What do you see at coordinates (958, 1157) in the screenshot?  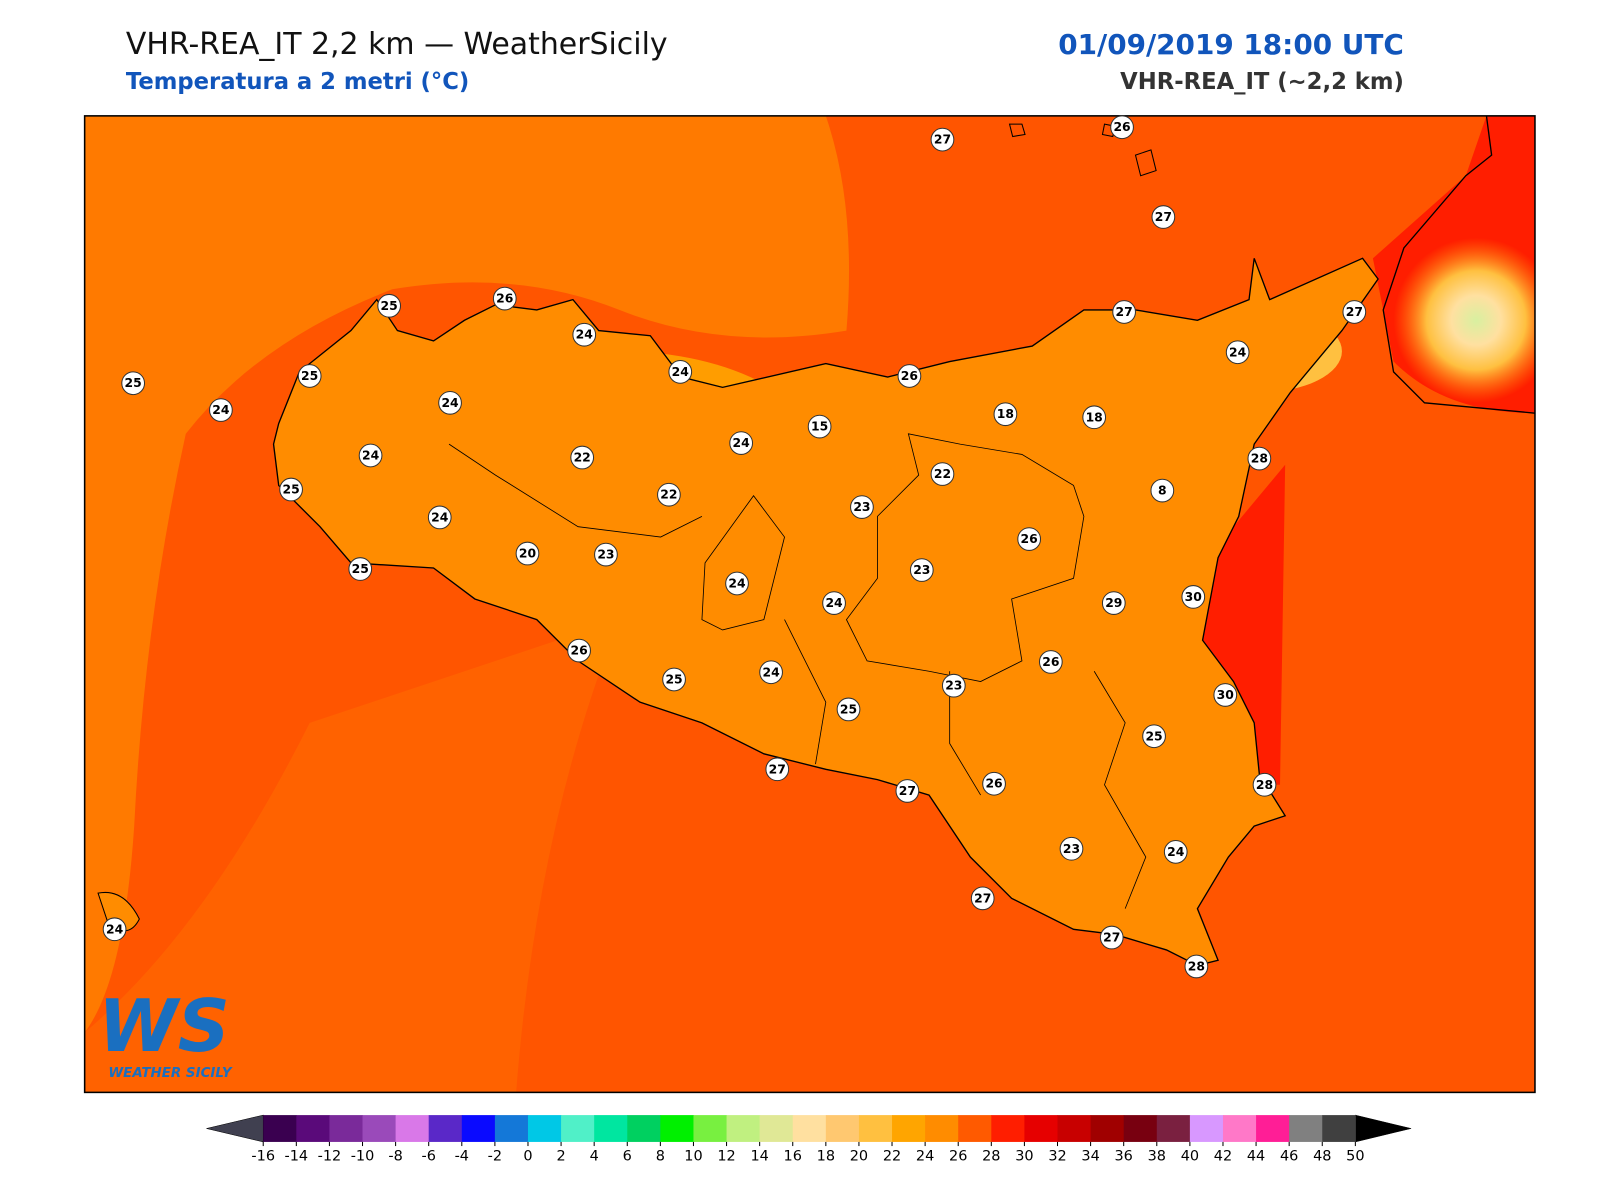 I see `colorbar-tick-label: 26` at bounding box center [958, 1157].